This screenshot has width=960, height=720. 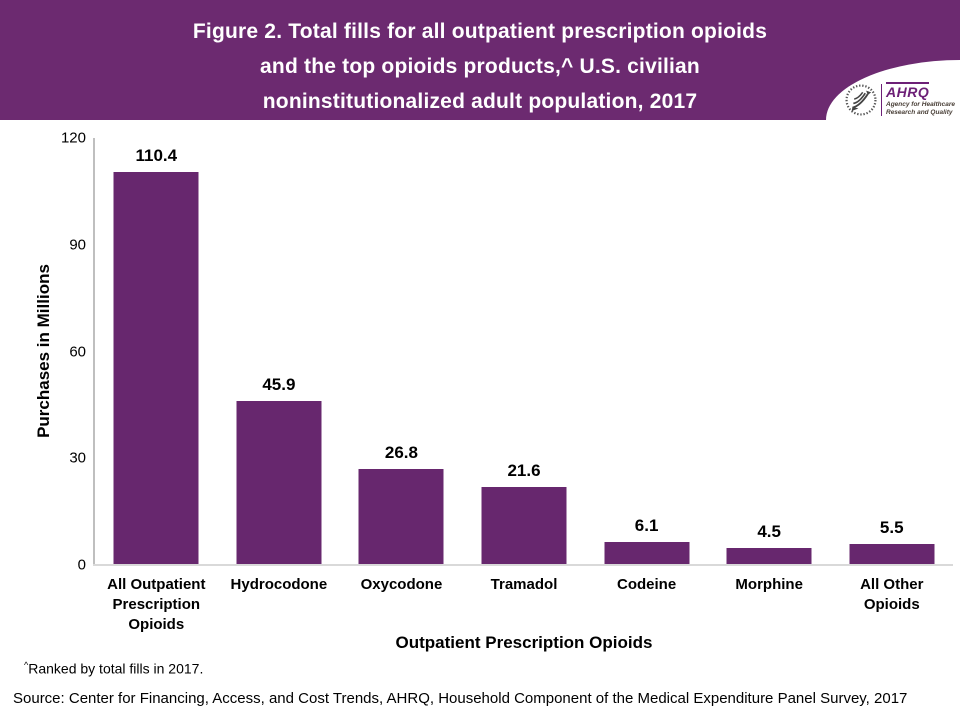 I want to click on footnote: ^Ranked by total fills in 2017., so click(x=113, y=668).